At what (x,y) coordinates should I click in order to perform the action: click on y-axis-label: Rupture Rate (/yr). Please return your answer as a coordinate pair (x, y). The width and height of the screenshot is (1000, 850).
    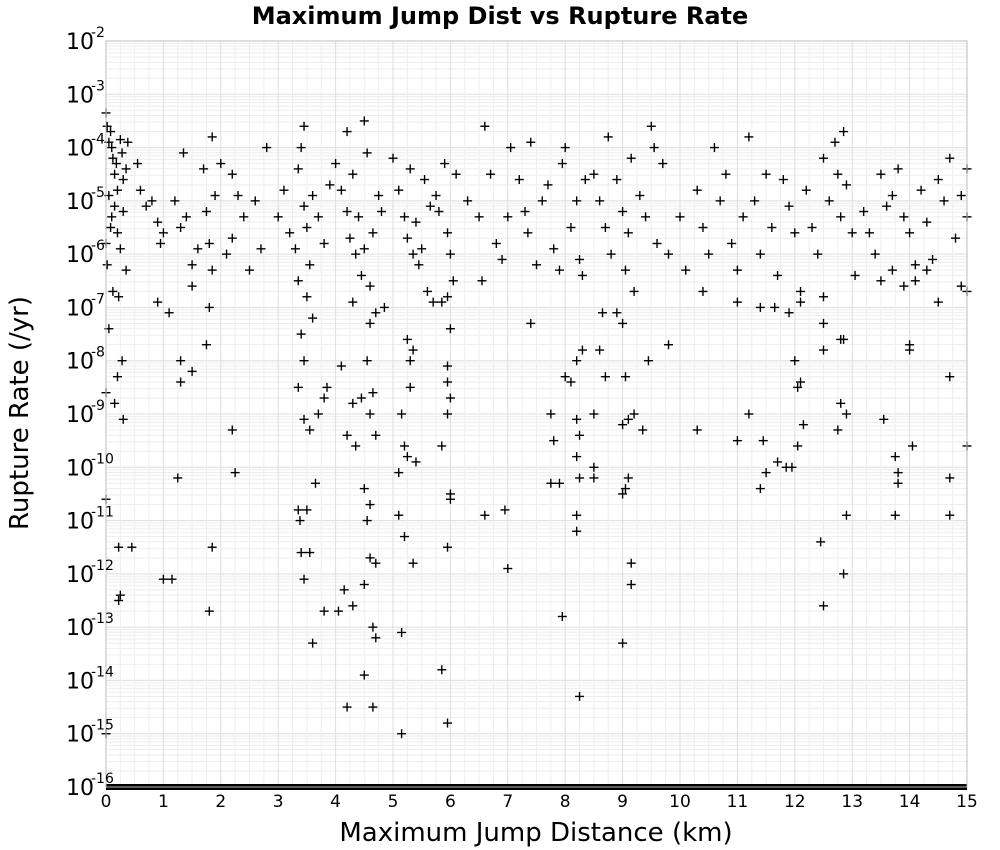
    Looking at the image, I should click on (20, 413).